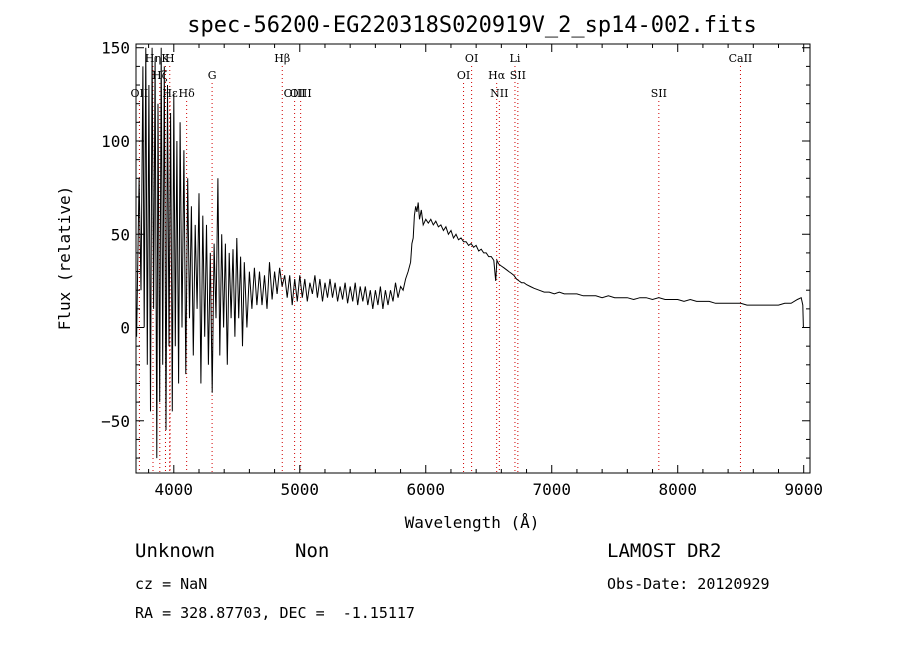  What do you see at coordinates (551, 489) in the screenshot?
I see `x-tick-label: 7000` at bounding box center [551, 489].